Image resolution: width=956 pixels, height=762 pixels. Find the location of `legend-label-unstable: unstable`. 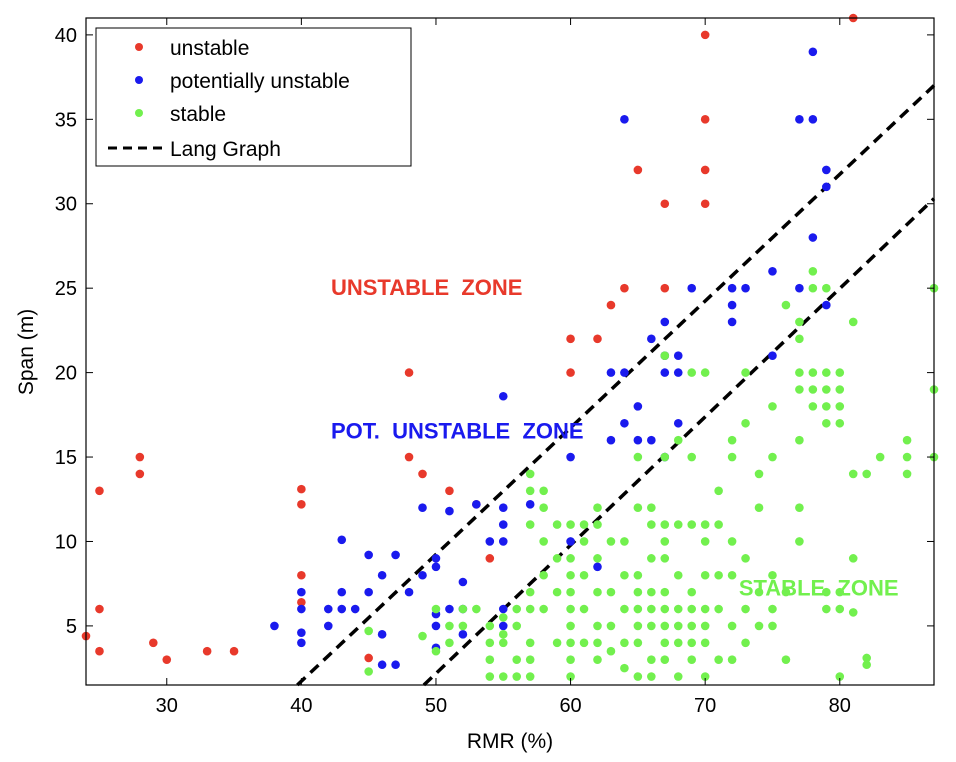

legend-label-unstable: unstable is located at coordinates (209, 48).